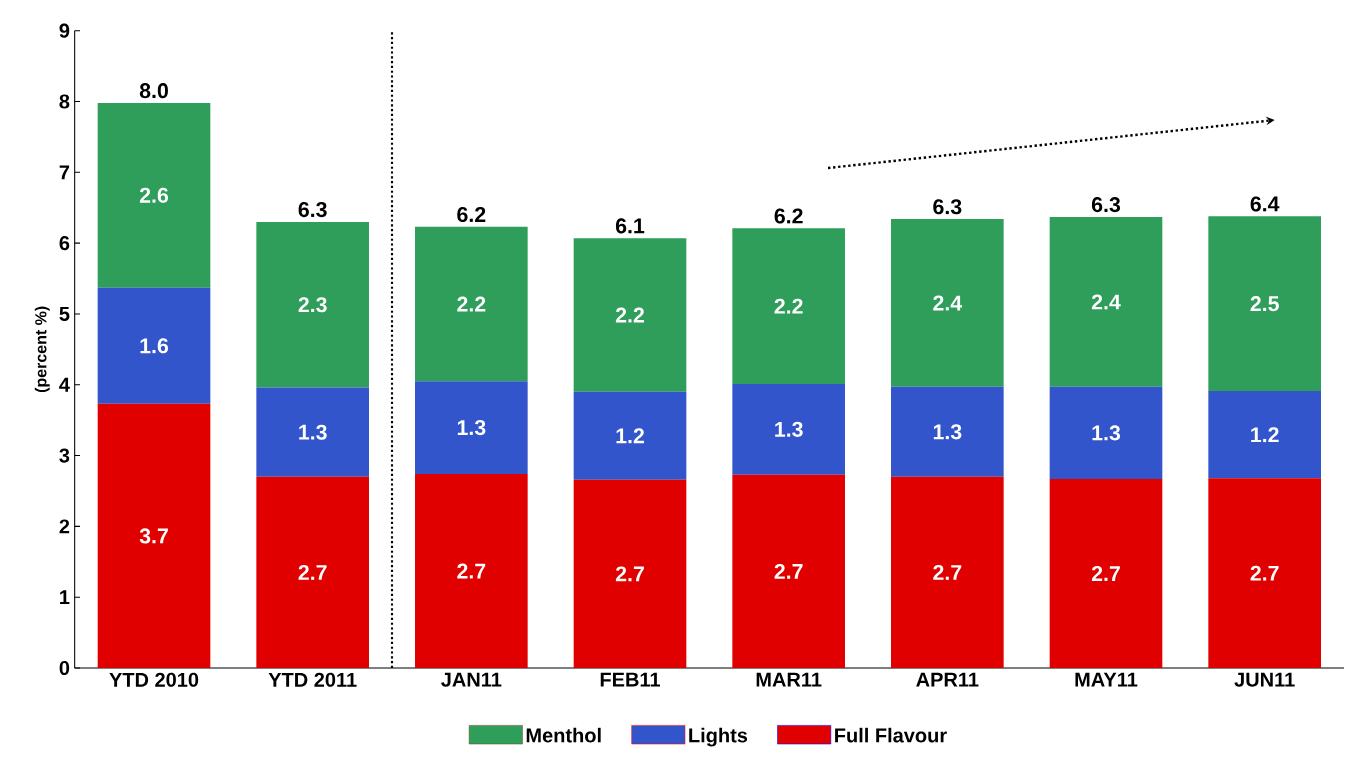 The width and height of the screenshot is (1352, 769). I want to click on total-label: 6.4, so click(1265, 204).